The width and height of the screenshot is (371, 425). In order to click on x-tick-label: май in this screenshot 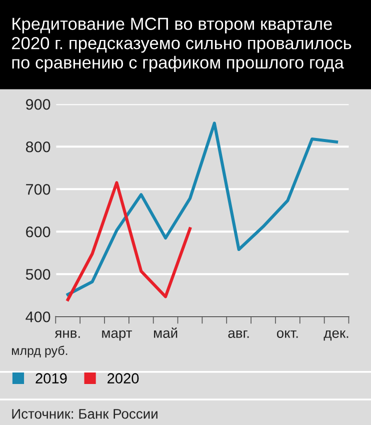, I will do `click(166, 332)`.